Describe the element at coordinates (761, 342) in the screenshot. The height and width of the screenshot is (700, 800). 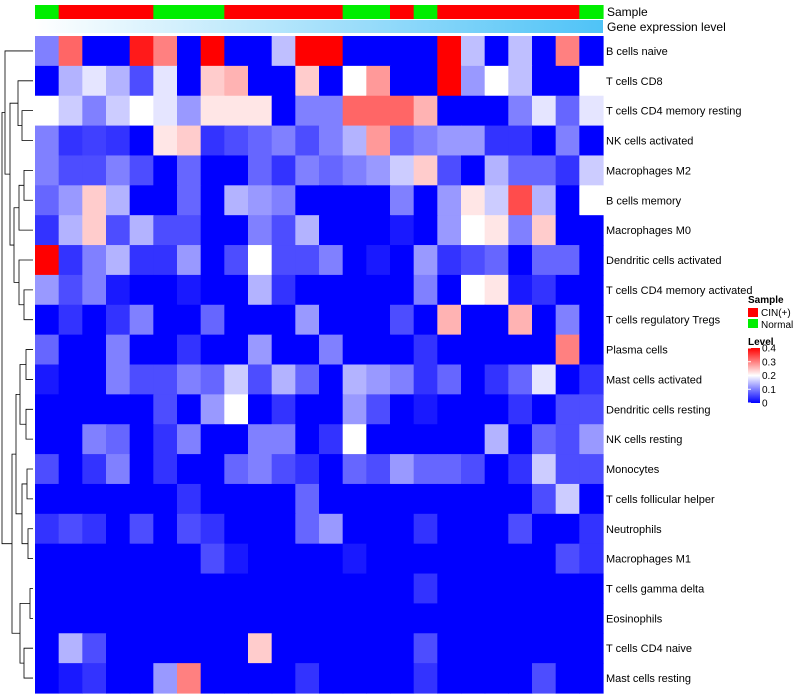
I see `legend-level-title: Level` at that location.